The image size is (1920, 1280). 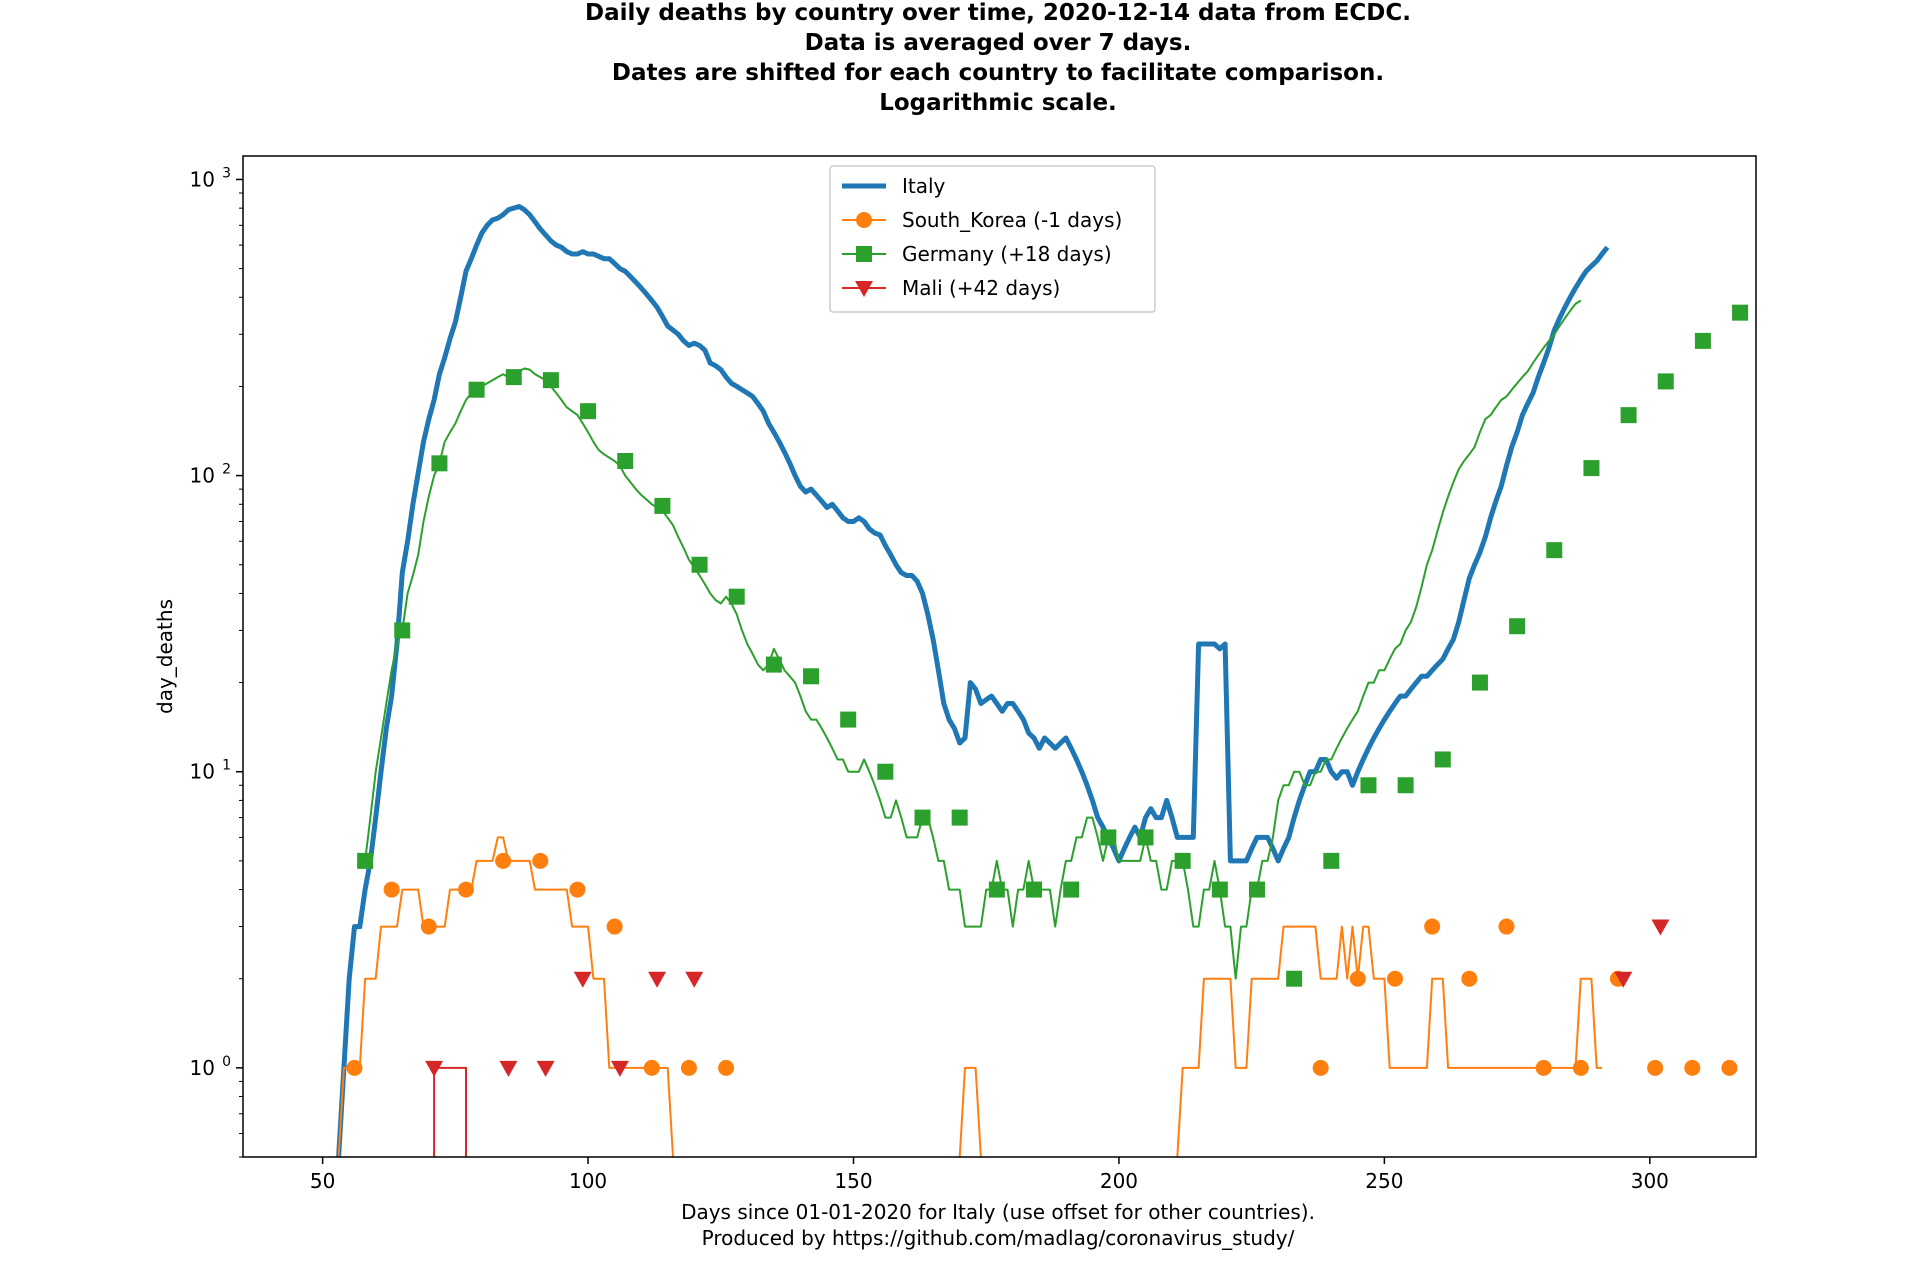 I want to click on legend-item: South_Korea (-1 days), so click(x=982, y=220).